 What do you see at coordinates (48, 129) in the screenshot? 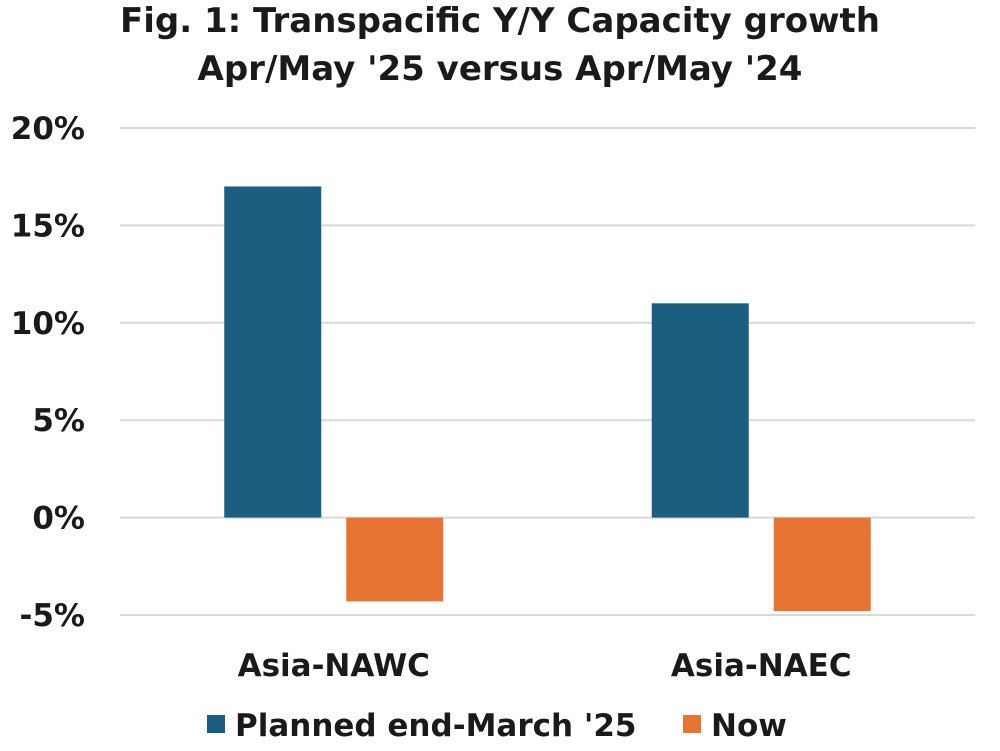
I see `y-tick-label: 20%` at bounding box center [48, 129].